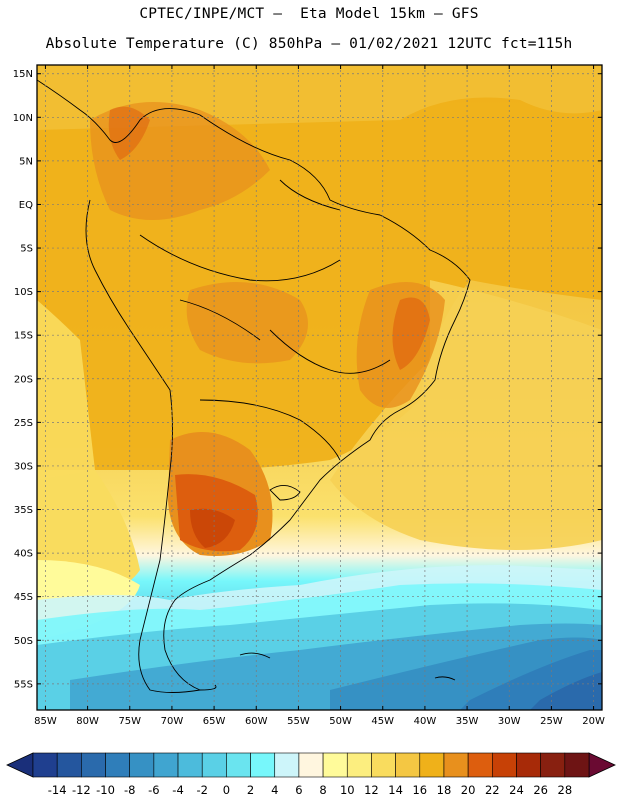 The width and height of the screenshot is (618, 800). What do you see at coordinates (516, 790) in the screenshot?
I see `colorbar-label: 24` at bounding box center [516, 790].